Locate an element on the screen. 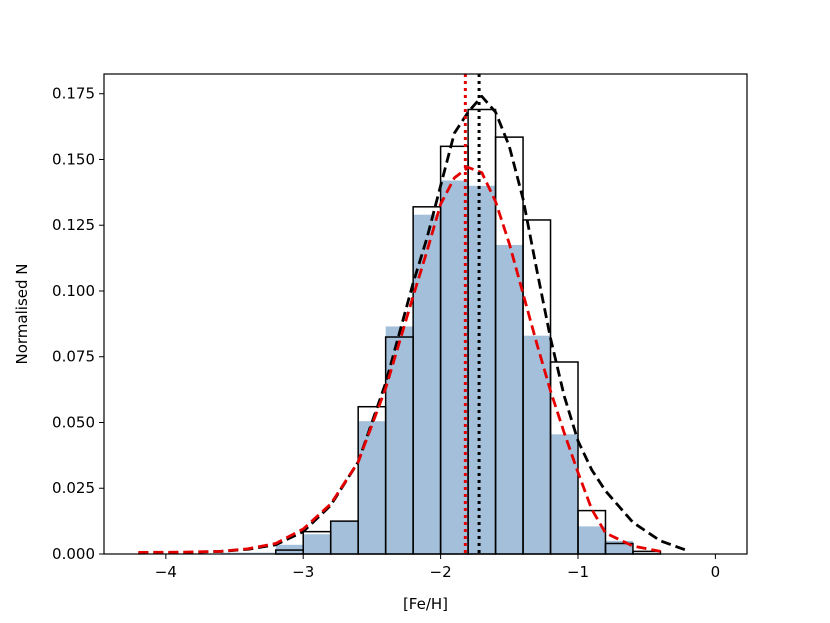 This screenshot has width=830, height=623. y-tick-label: 0.075 is located at coordinates (73, 357).